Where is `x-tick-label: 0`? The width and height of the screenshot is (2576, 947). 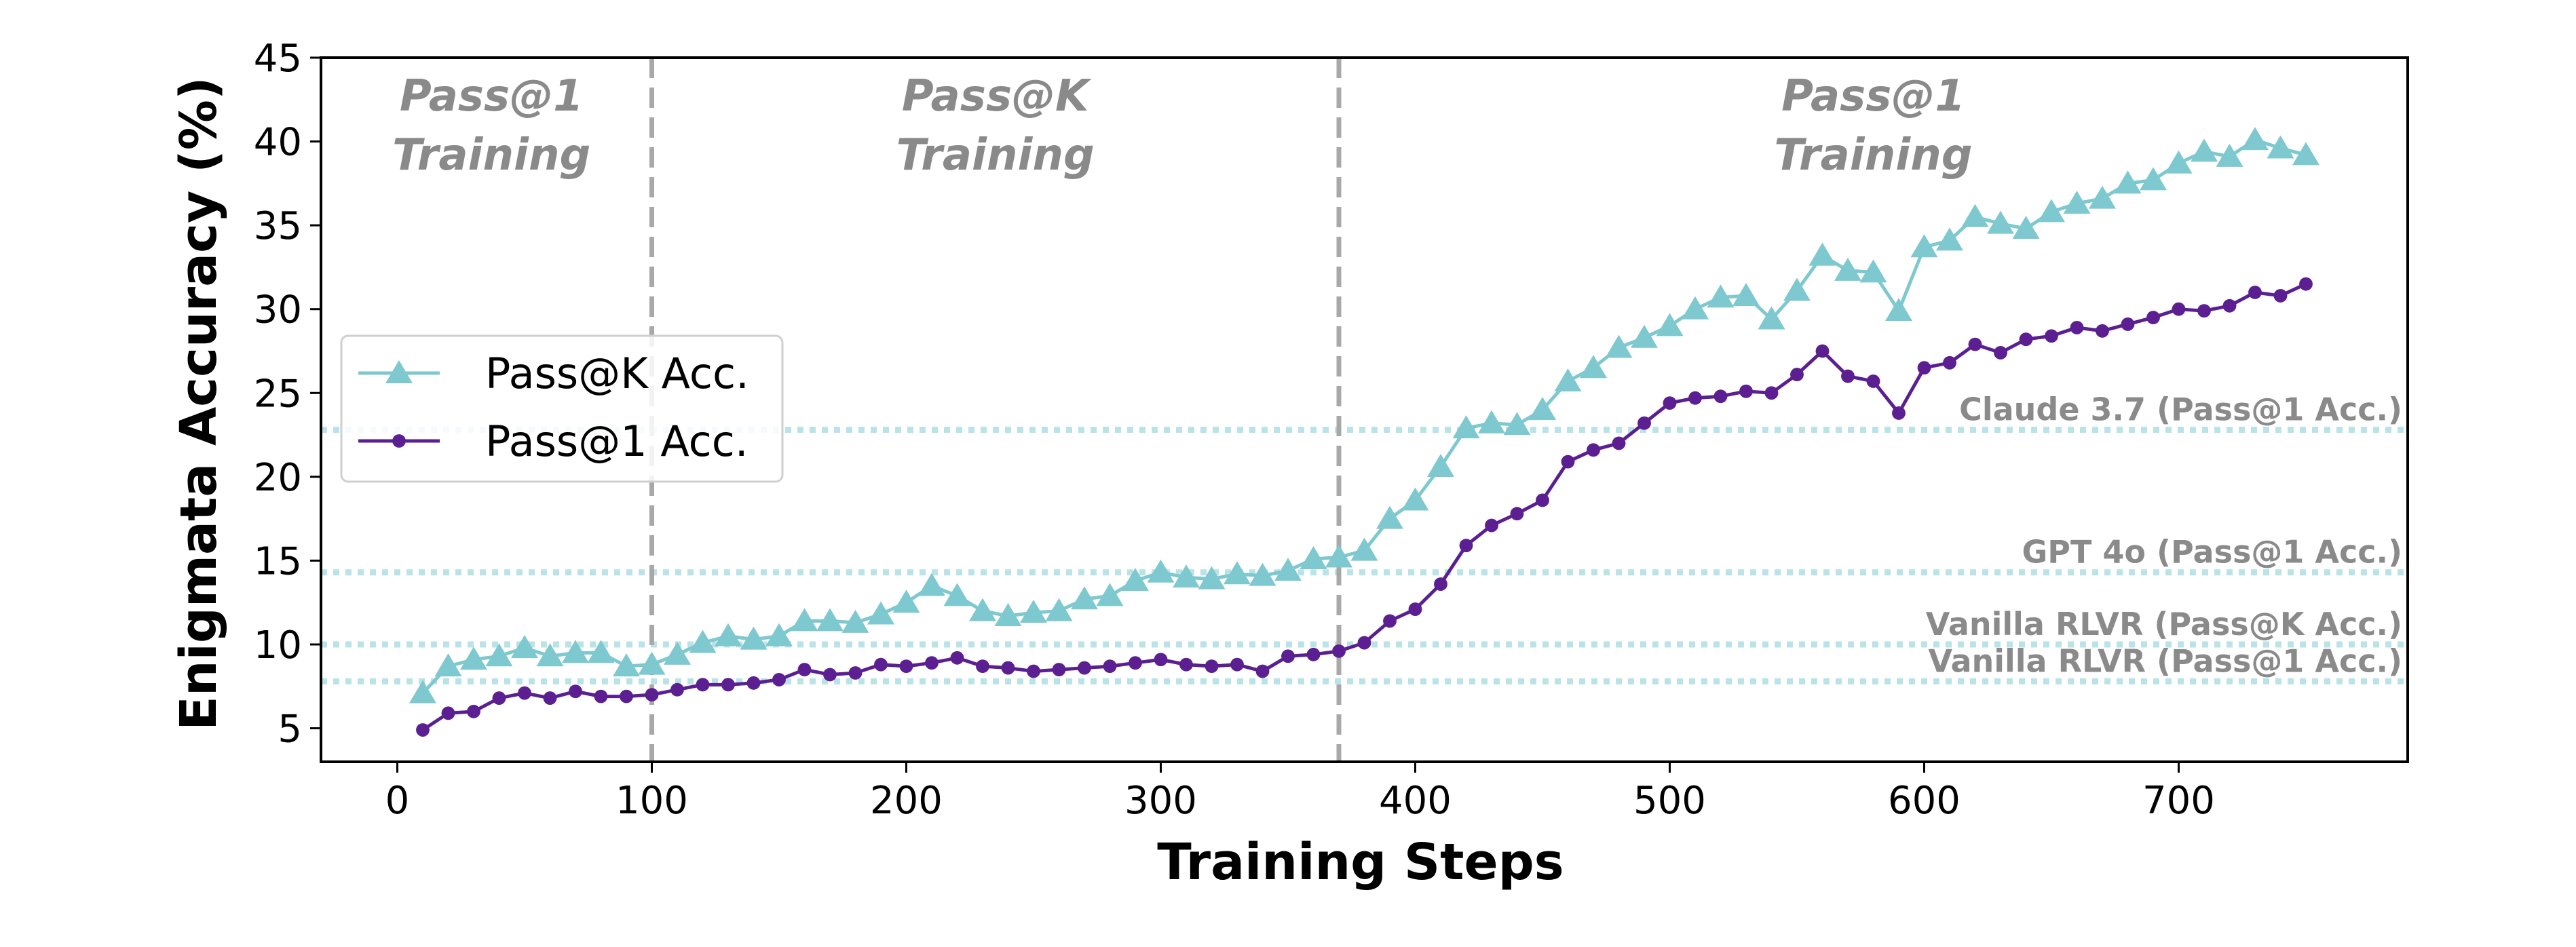
x-tick-label: 0 is located at coordinates (397, 801).